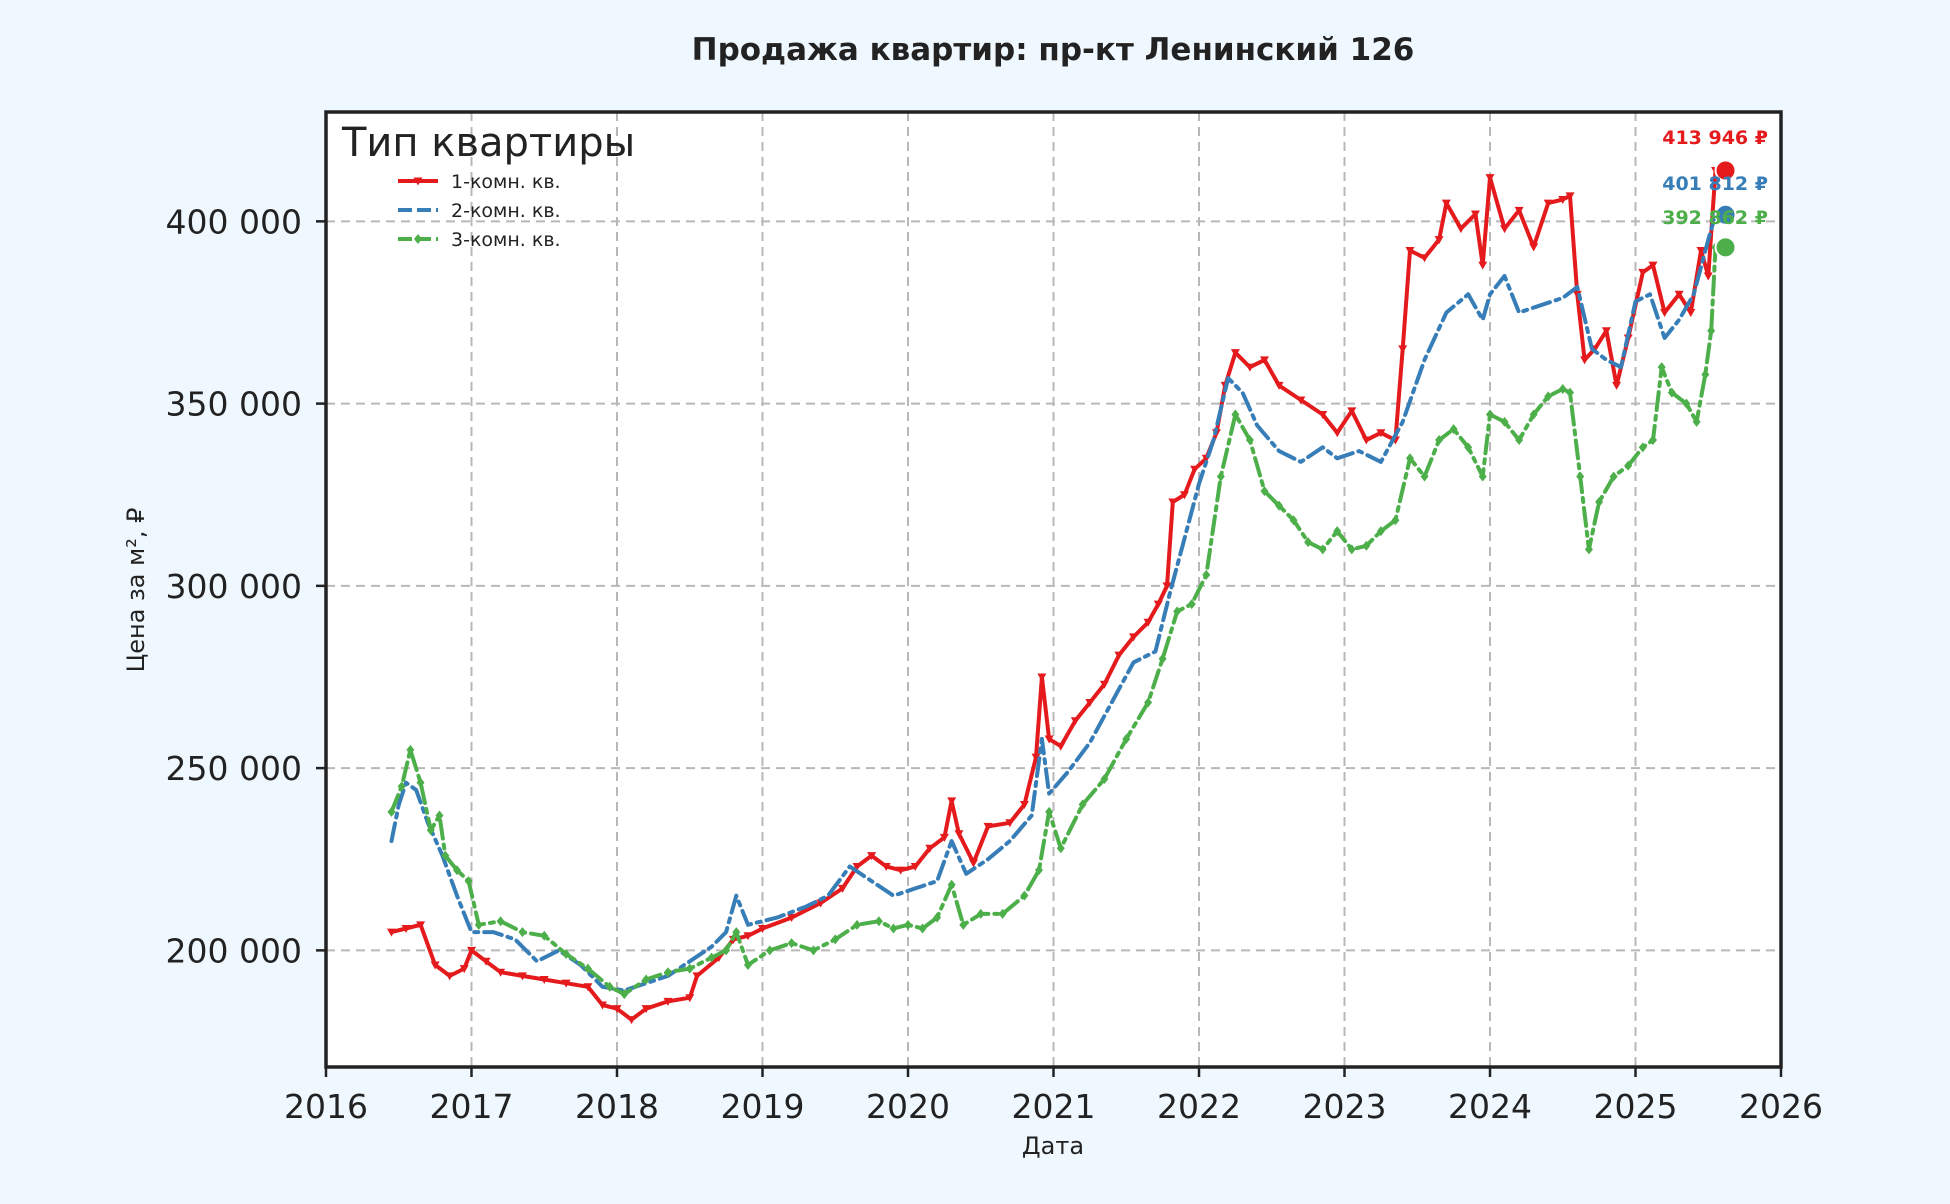  I want to click on x-tick-label: 2016, so click(326, 1106).